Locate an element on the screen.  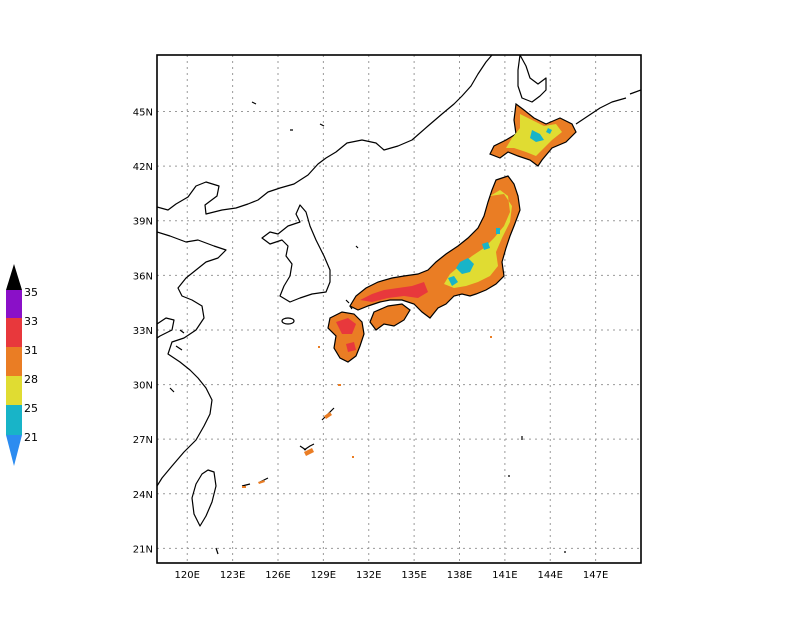
latitude-tick-label: 45N is located at coordinates (143, 112).